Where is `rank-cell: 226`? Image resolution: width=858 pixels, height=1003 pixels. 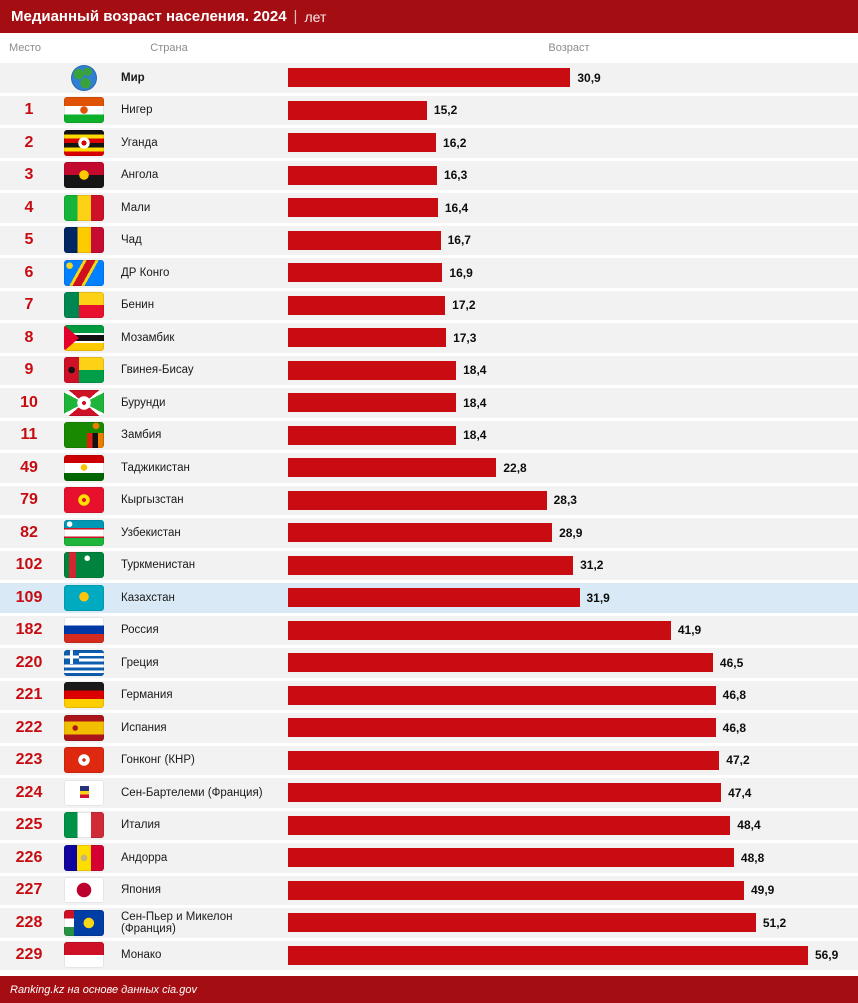
rank-cell: 226 is located at coordinates (29, 857).